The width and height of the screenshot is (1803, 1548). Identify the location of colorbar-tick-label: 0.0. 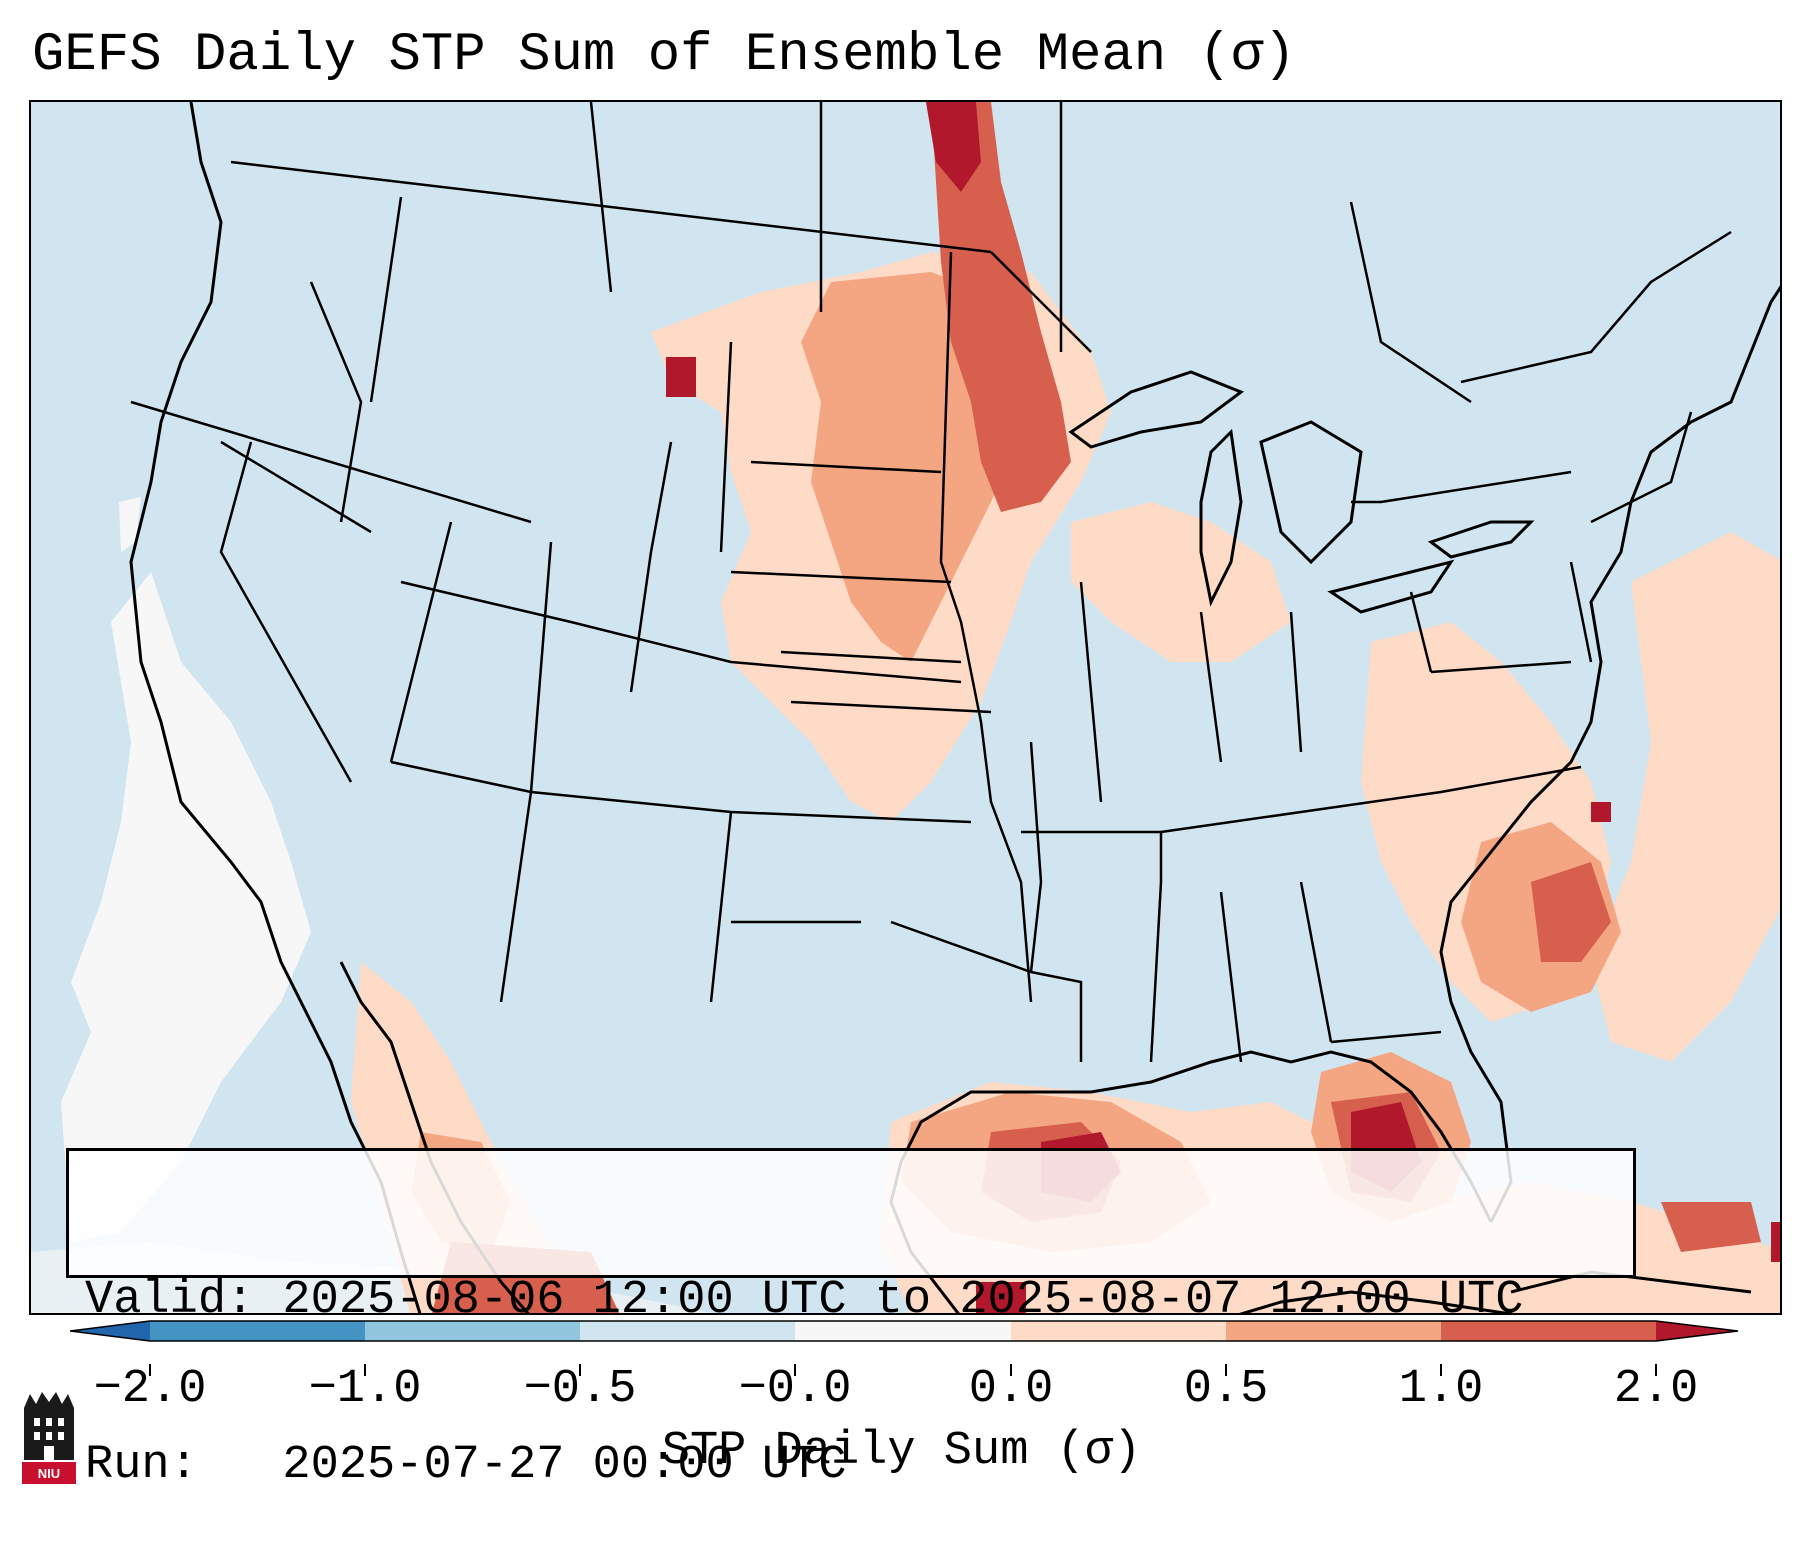
(1011, 1389).